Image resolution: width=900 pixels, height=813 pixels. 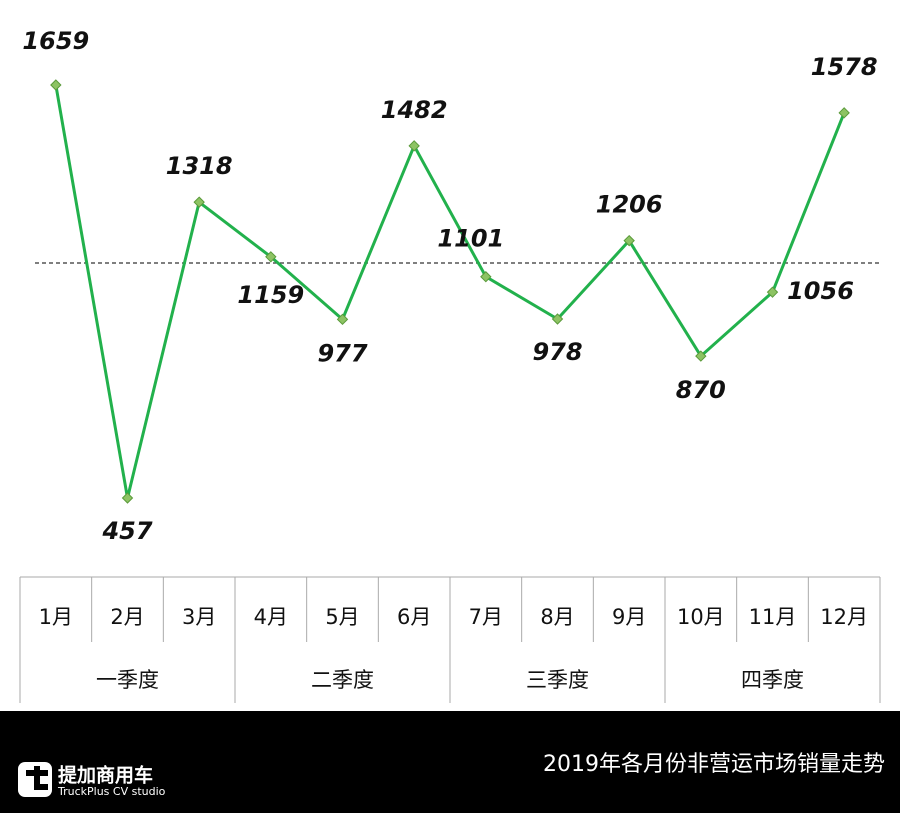 What do you see at coordinates (557, 352) in the screenshot?
I see `data-label: 978` at bounding box center [557, 352].